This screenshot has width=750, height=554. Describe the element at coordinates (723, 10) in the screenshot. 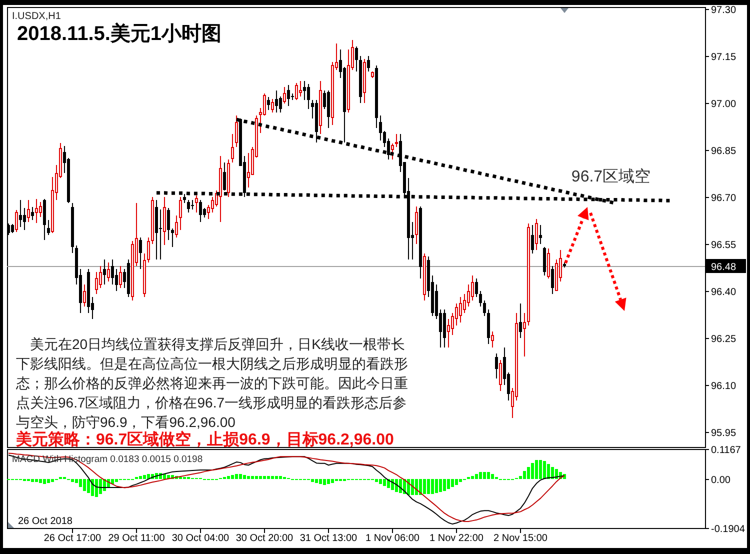

I see `y-tick-label: 97.30` at that location.